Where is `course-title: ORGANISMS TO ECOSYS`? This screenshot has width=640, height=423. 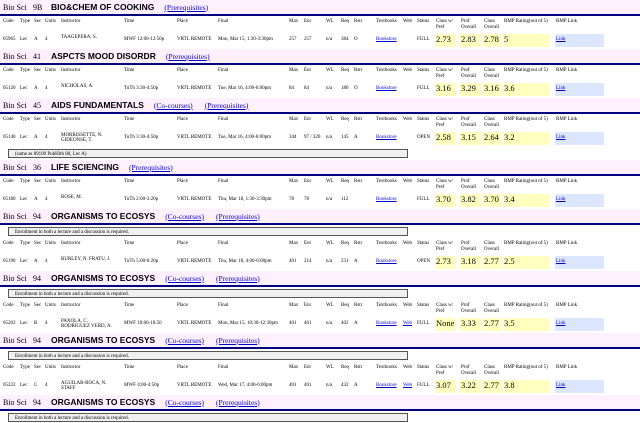
course-title: ORGANISMS TO ECOSYS is located at coordinates (103, 340).